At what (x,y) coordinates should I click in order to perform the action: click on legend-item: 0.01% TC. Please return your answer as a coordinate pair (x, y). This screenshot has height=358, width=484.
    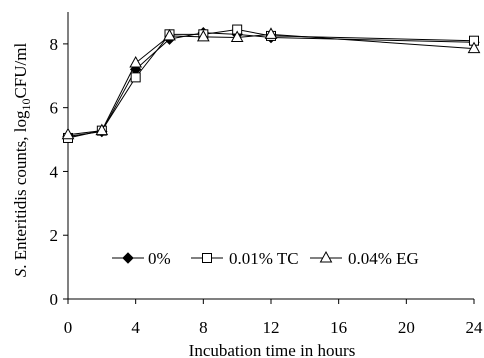
    Looking at the image, I should click on (245, 258).